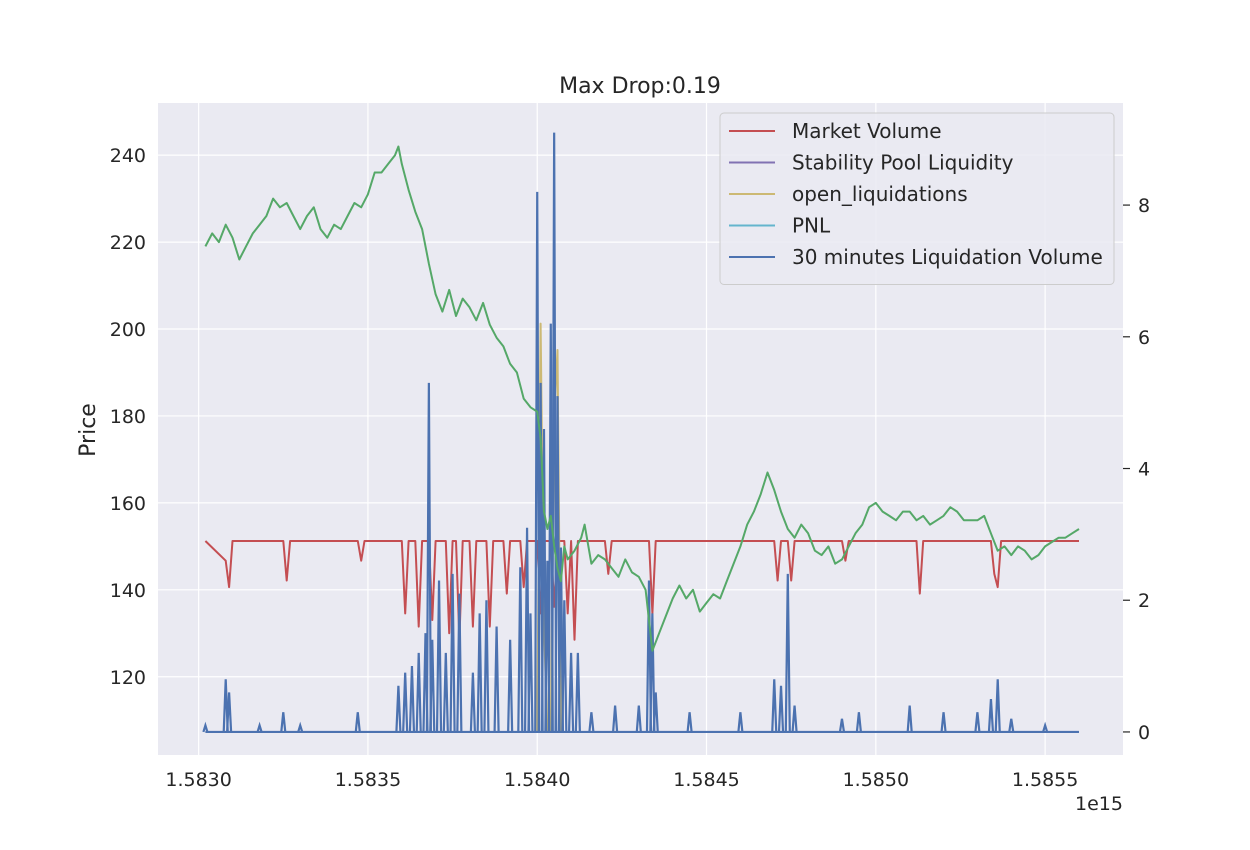 This screenshot has height=850, width=1250. Describe the element at coordinates (88, 430) in the screenshot. I see `y-axis-left-label: Price` at that location.